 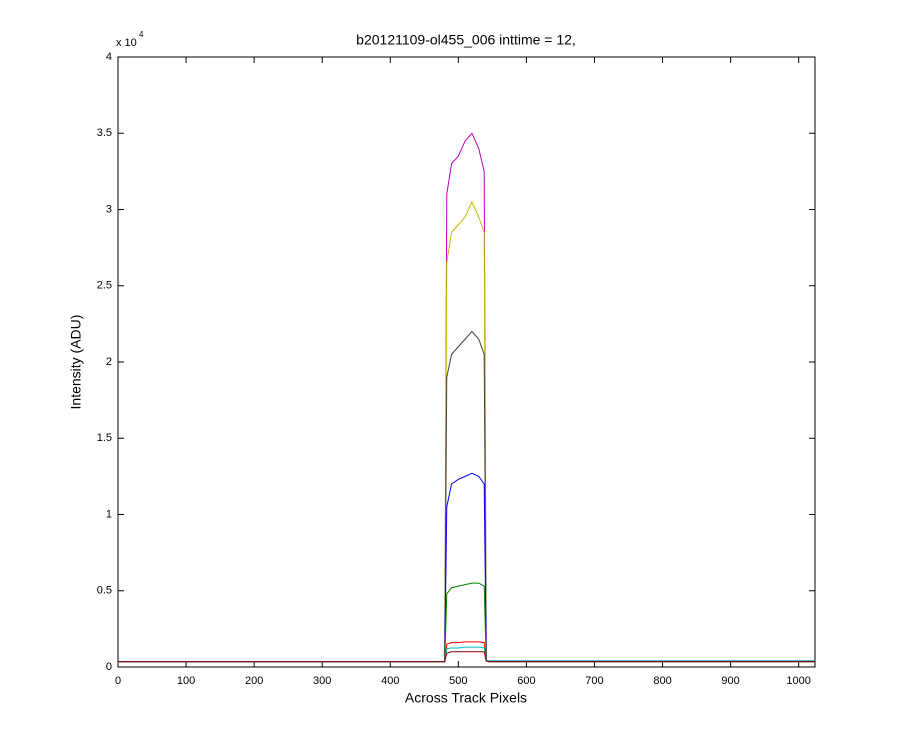 I want to click on x-tick-label: 200, so click(x=254, y=681).